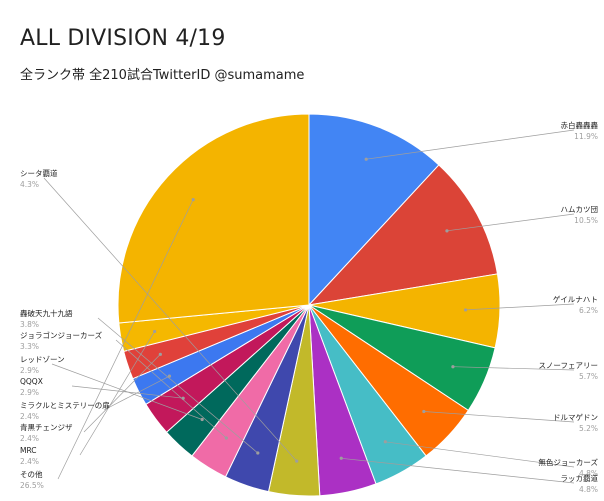  Describe the element at coordinates (568, 365) in the screenshot. I see `slice-label-4: スノーフェアリー` at that location.